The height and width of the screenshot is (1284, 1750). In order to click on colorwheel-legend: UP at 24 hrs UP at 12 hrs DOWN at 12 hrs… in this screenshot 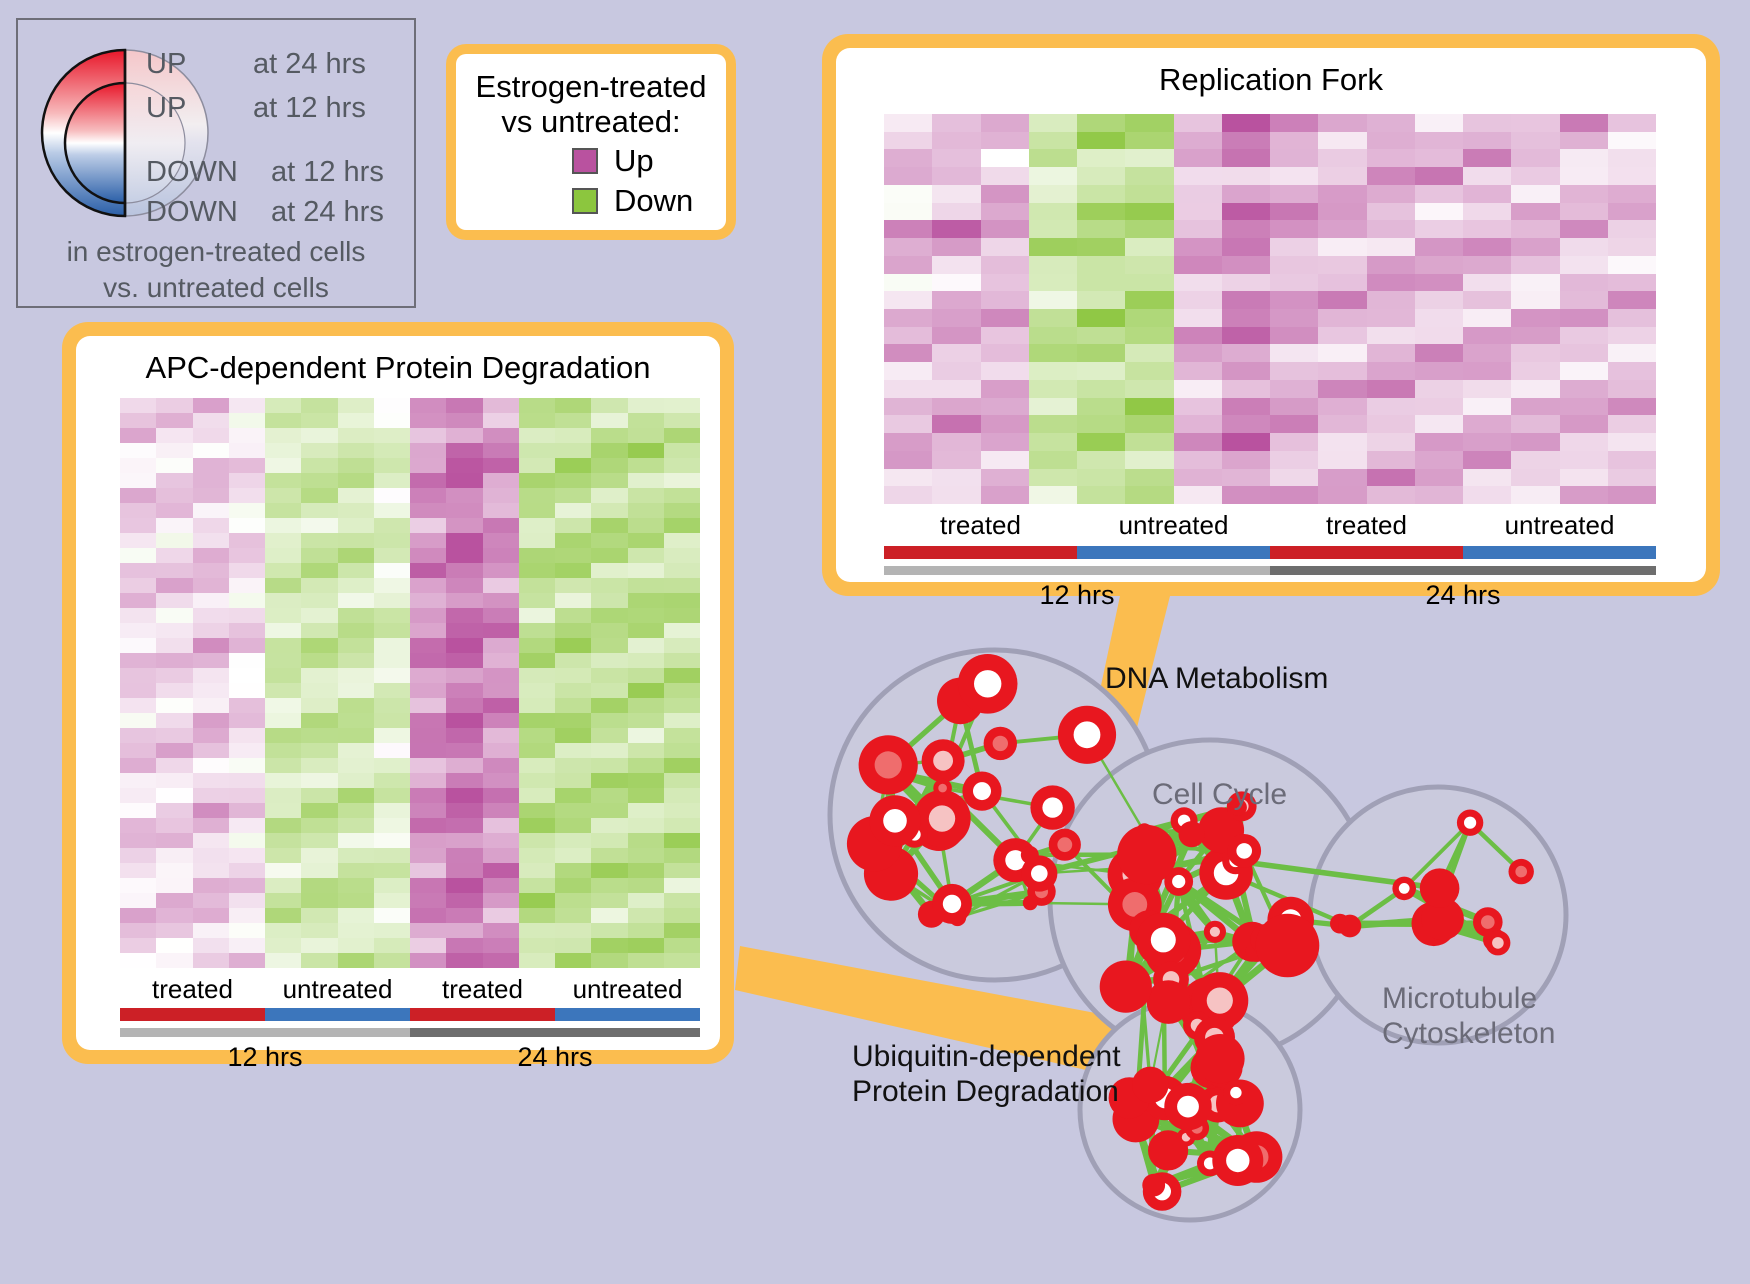, I will do `click(216, 163)`.